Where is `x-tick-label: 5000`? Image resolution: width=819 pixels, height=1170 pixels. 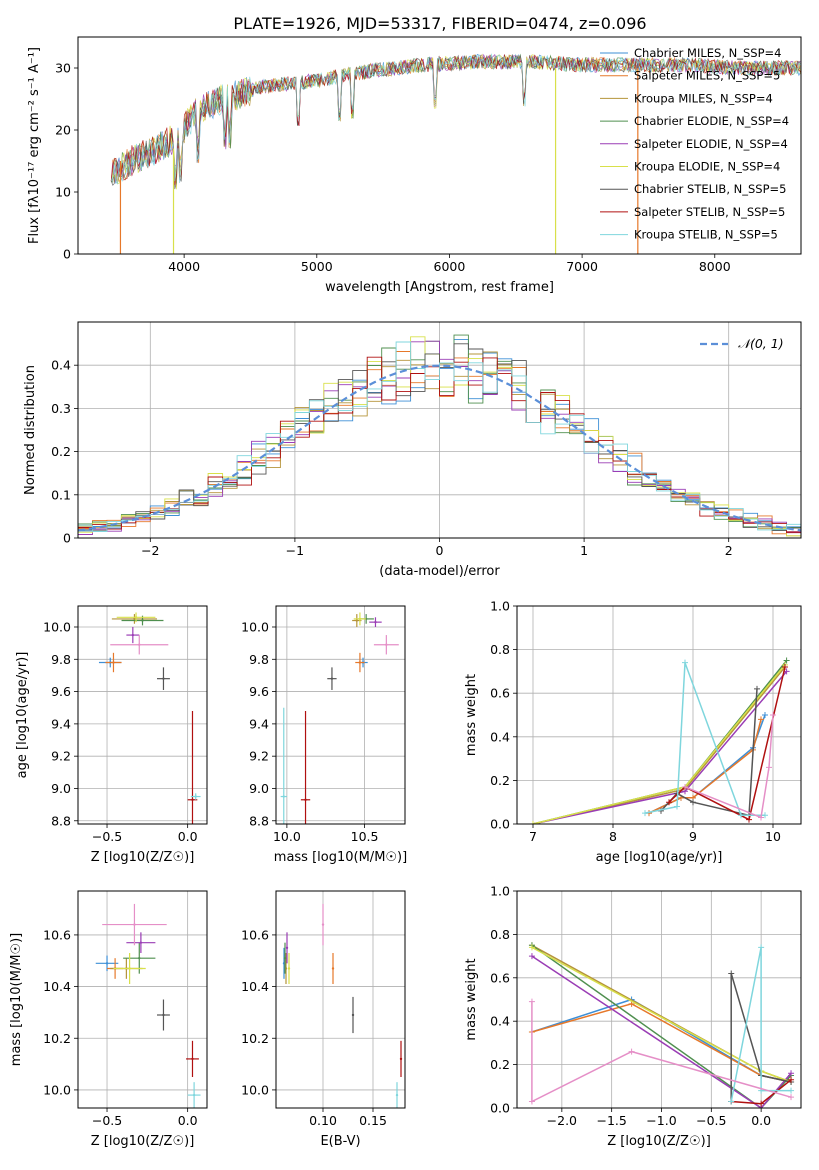
x-tick-label: 5000 is located at coordinates (317, 266).